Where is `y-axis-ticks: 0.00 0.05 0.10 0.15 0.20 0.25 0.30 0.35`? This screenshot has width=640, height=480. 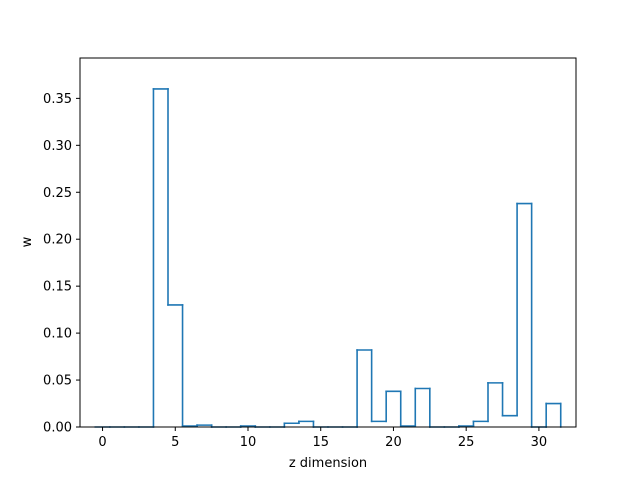 y-axis-ticks: 0.00 0.05 0.10 0.15 0.20 0.25 0.30 0.35 is located at coordinates (61, 264).